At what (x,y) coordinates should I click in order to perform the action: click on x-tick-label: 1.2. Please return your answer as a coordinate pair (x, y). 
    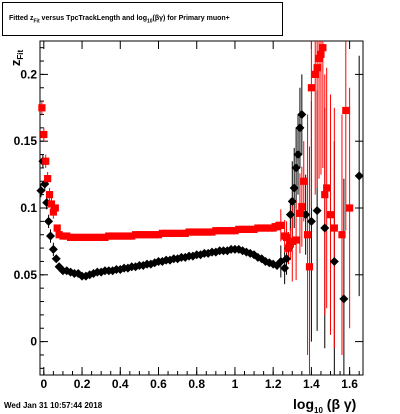
    Looking at the image, I should click on (273, 384).